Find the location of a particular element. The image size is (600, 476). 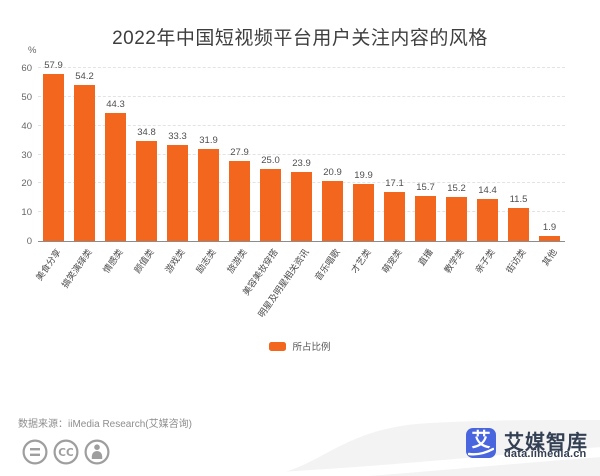

brand-url: data.iimedia.cn is located at coordinates (545, 454).